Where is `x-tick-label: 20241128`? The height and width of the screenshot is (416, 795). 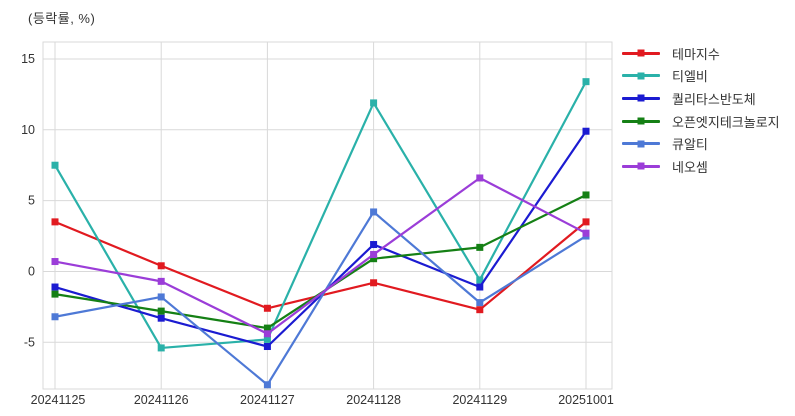
x-tick-label: 20241128 is located at coordinates (373, 400).